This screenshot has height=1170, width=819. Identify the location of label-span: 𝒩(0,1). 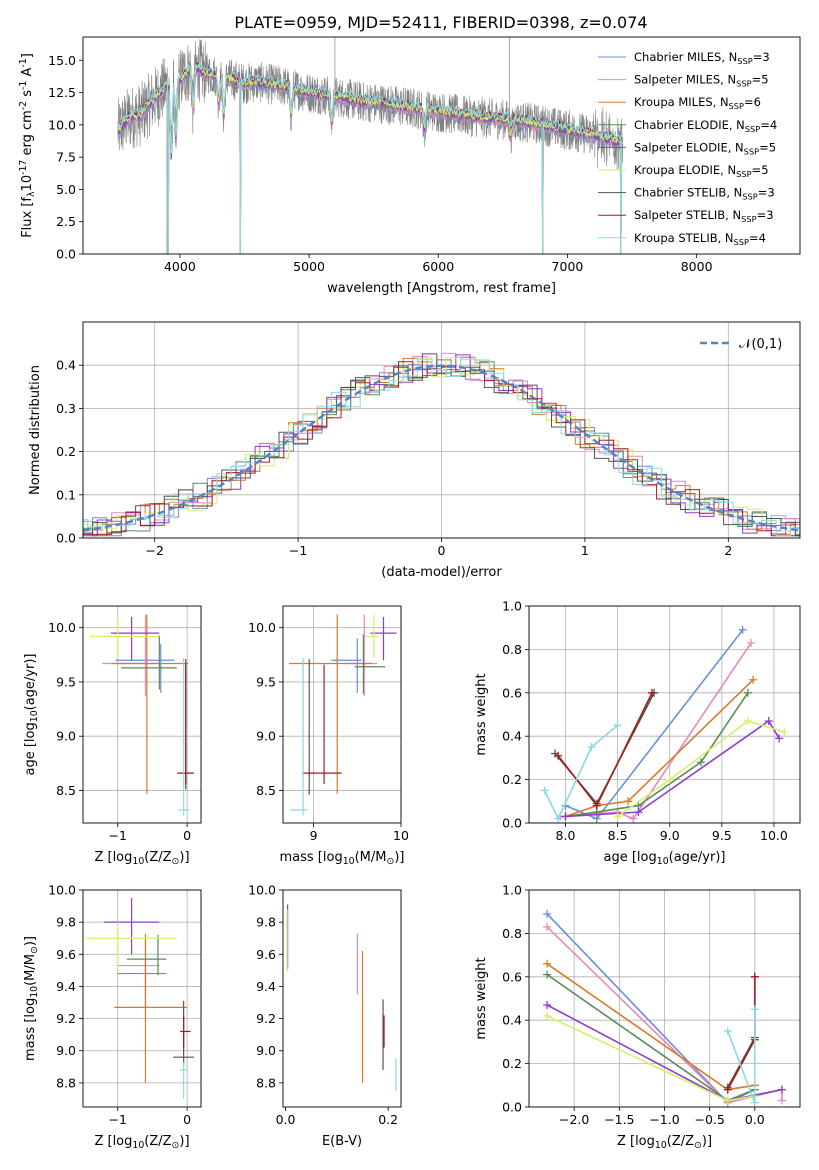
(760, 344).